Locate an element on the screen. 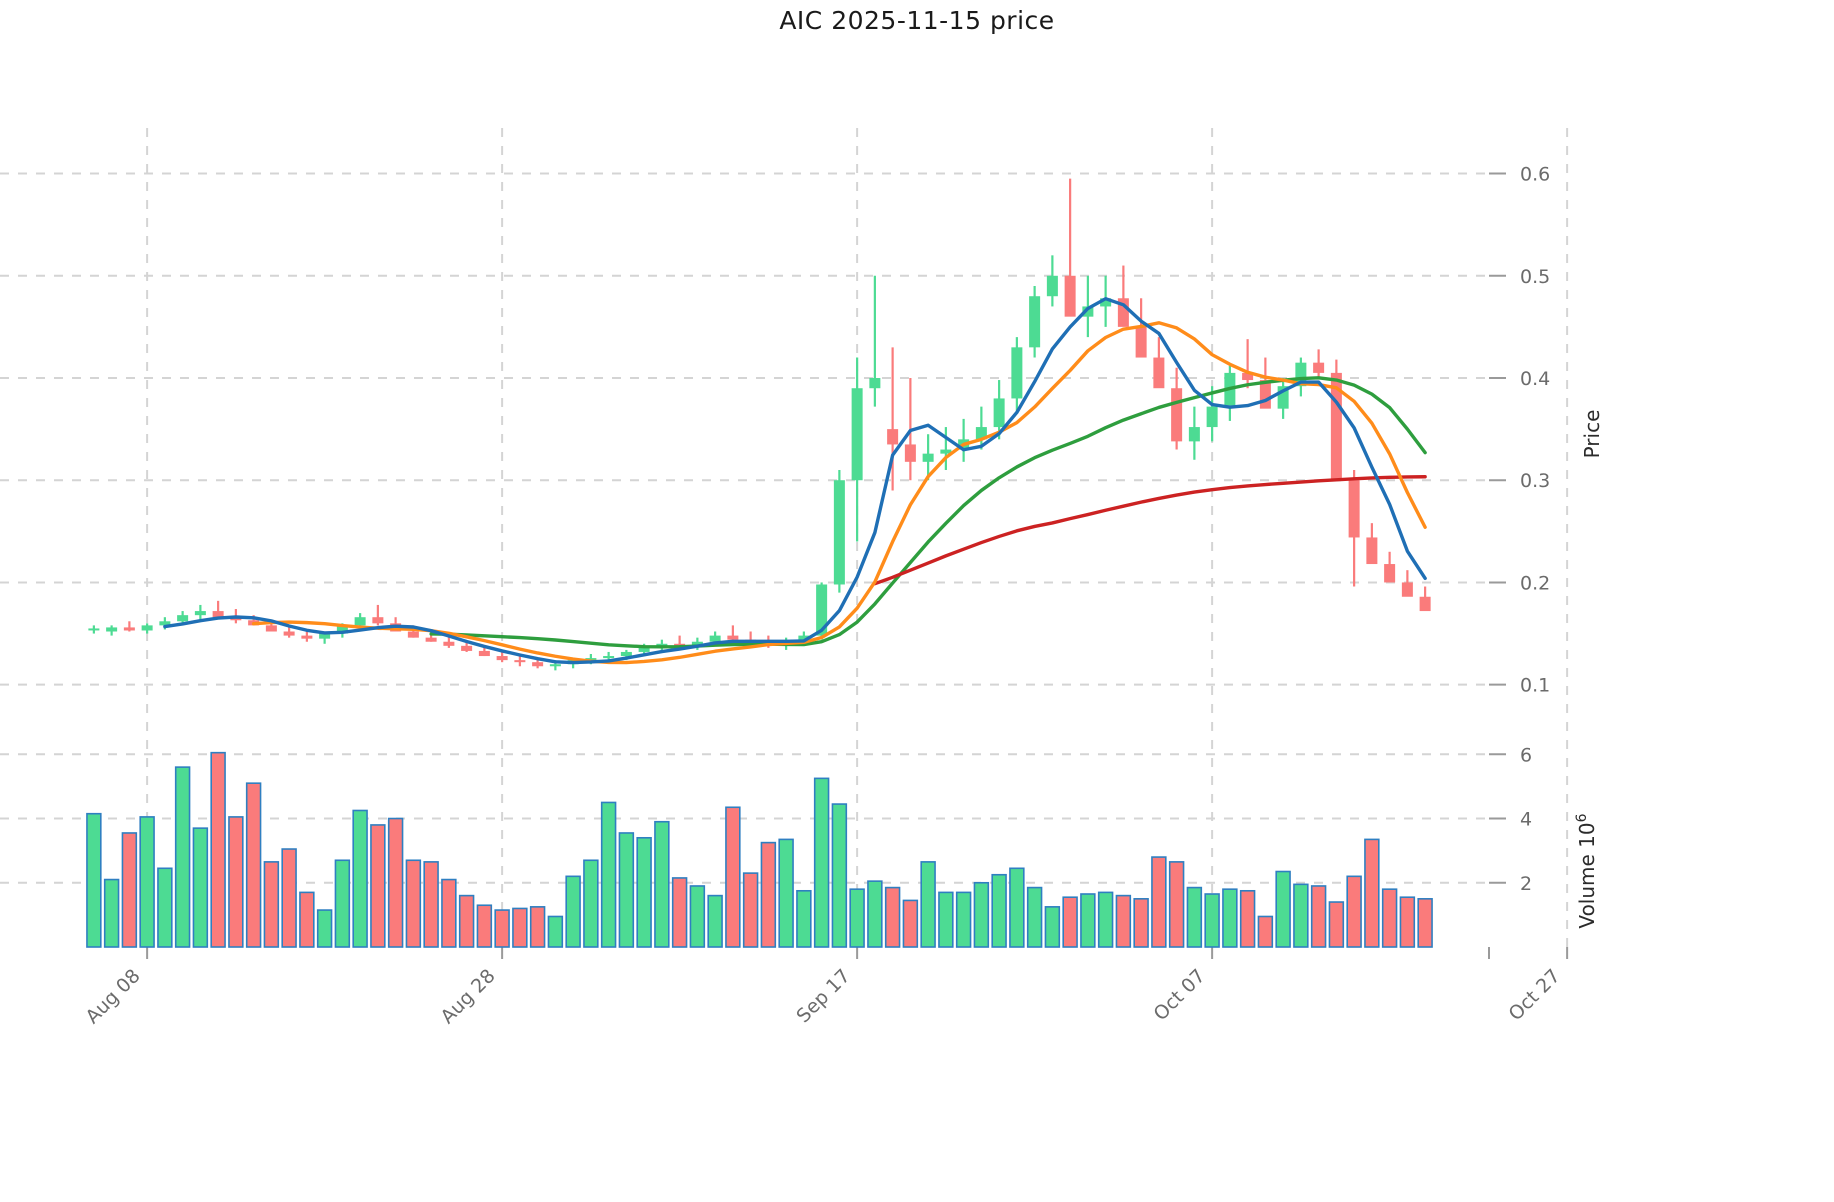 This screenshot has height=1202, width=1834. volume-tick-label: 6 is located at coordinates (1526, 755).